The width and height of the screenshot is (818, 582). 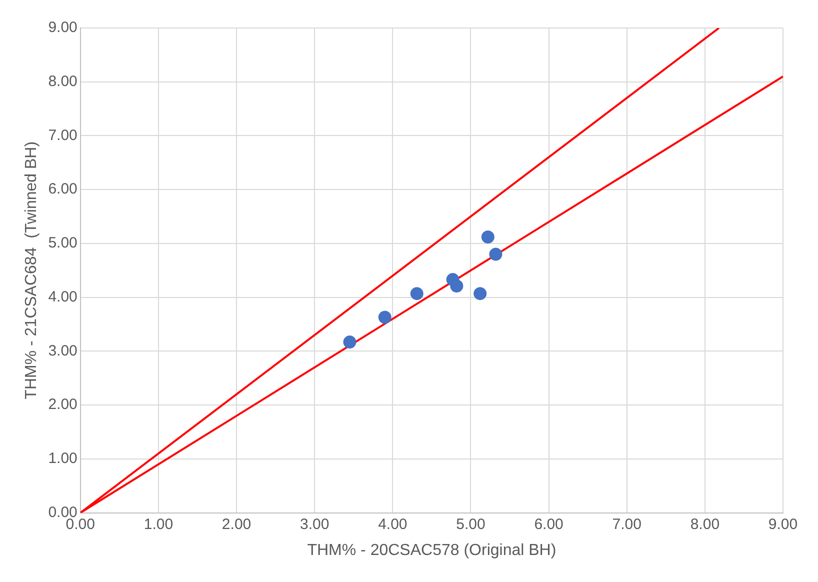 What do you see at coordinates (63, 135) in the screenshot?
I see `y-tick-label: 7.00` at bounding box center [63, 135].